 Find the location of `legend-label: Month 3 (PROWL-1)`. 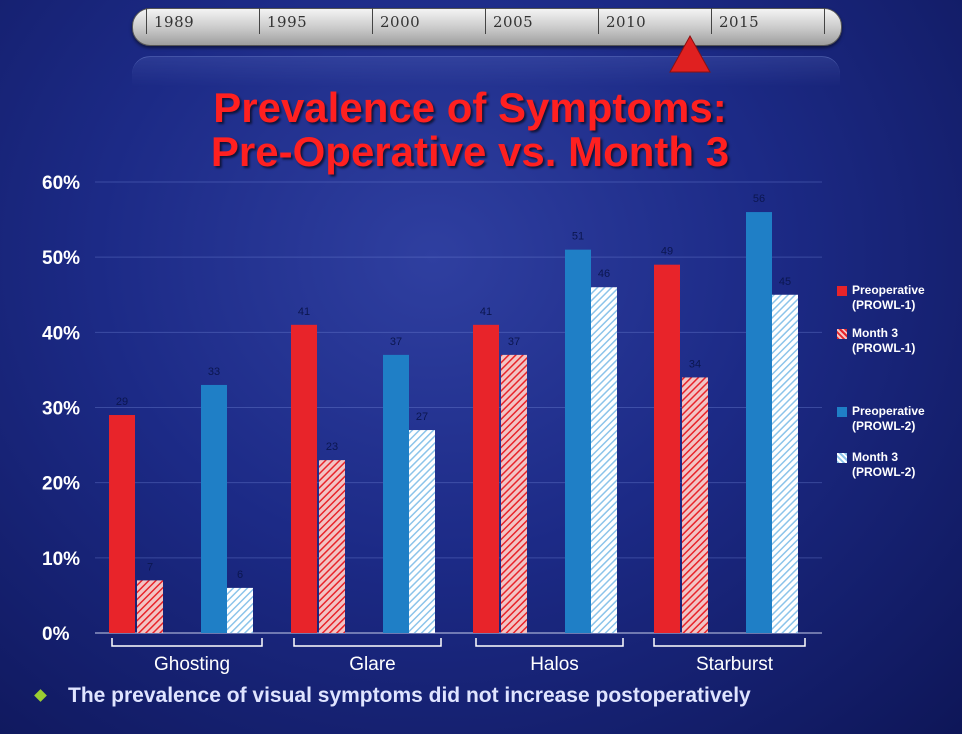

legend-label: Month 3 (PROWL-1) is located at coordinates (884, 340).